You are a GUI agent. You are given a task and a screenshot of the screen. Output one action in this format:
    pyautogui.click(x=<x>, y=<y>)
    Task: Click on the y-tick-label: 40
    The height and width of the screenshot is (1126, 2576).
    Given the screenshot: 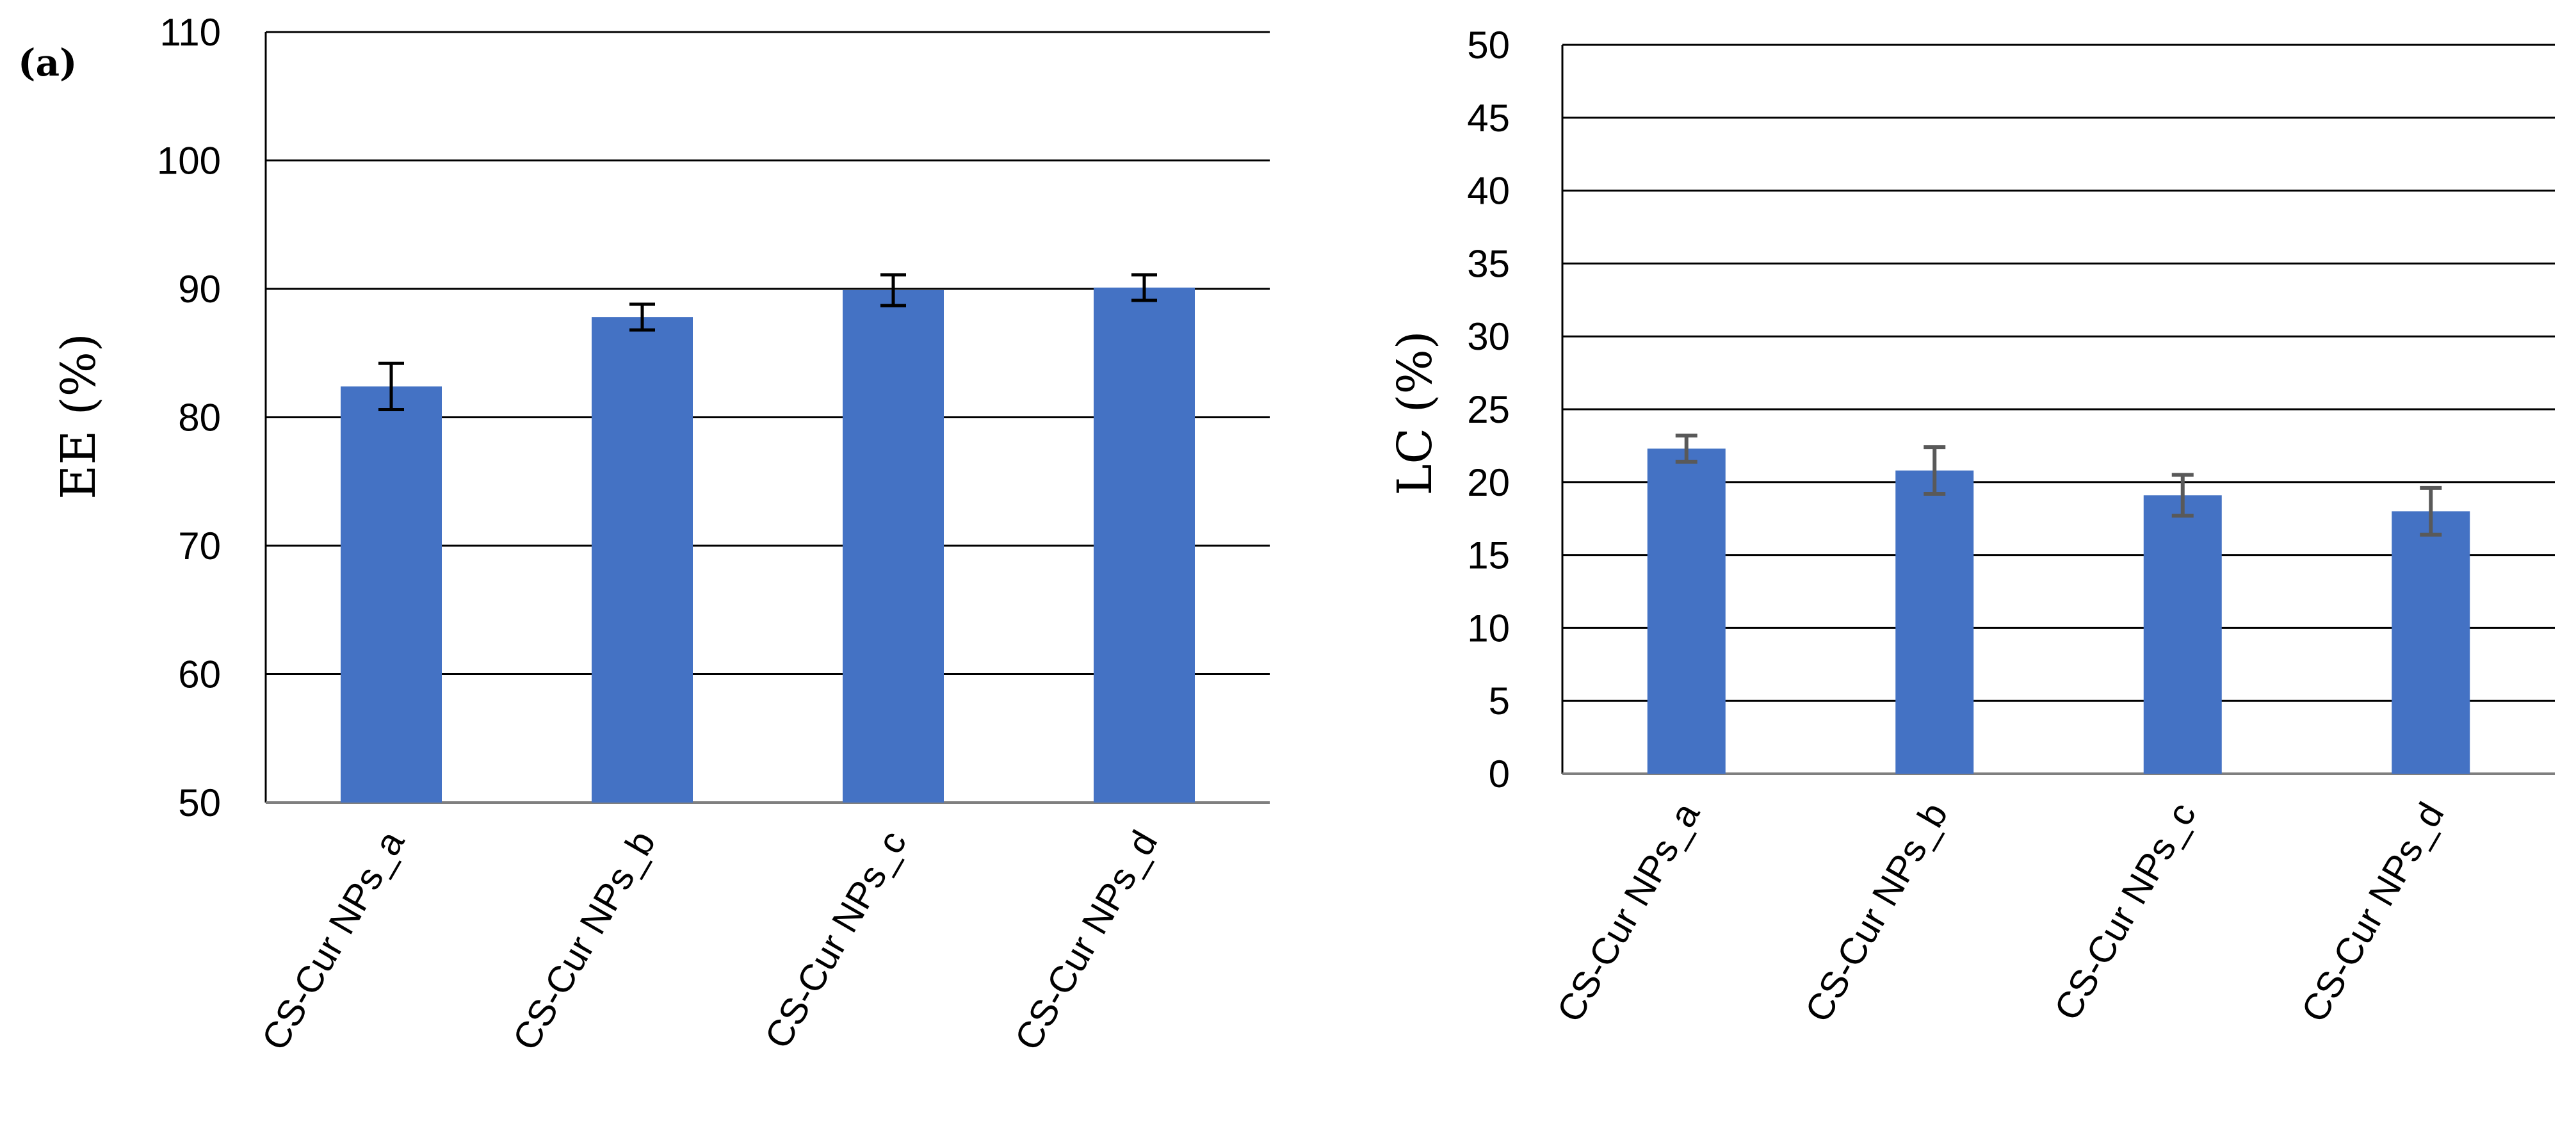 What is the action you would take?
    pyautogui.click(x=1488, y=192)
    